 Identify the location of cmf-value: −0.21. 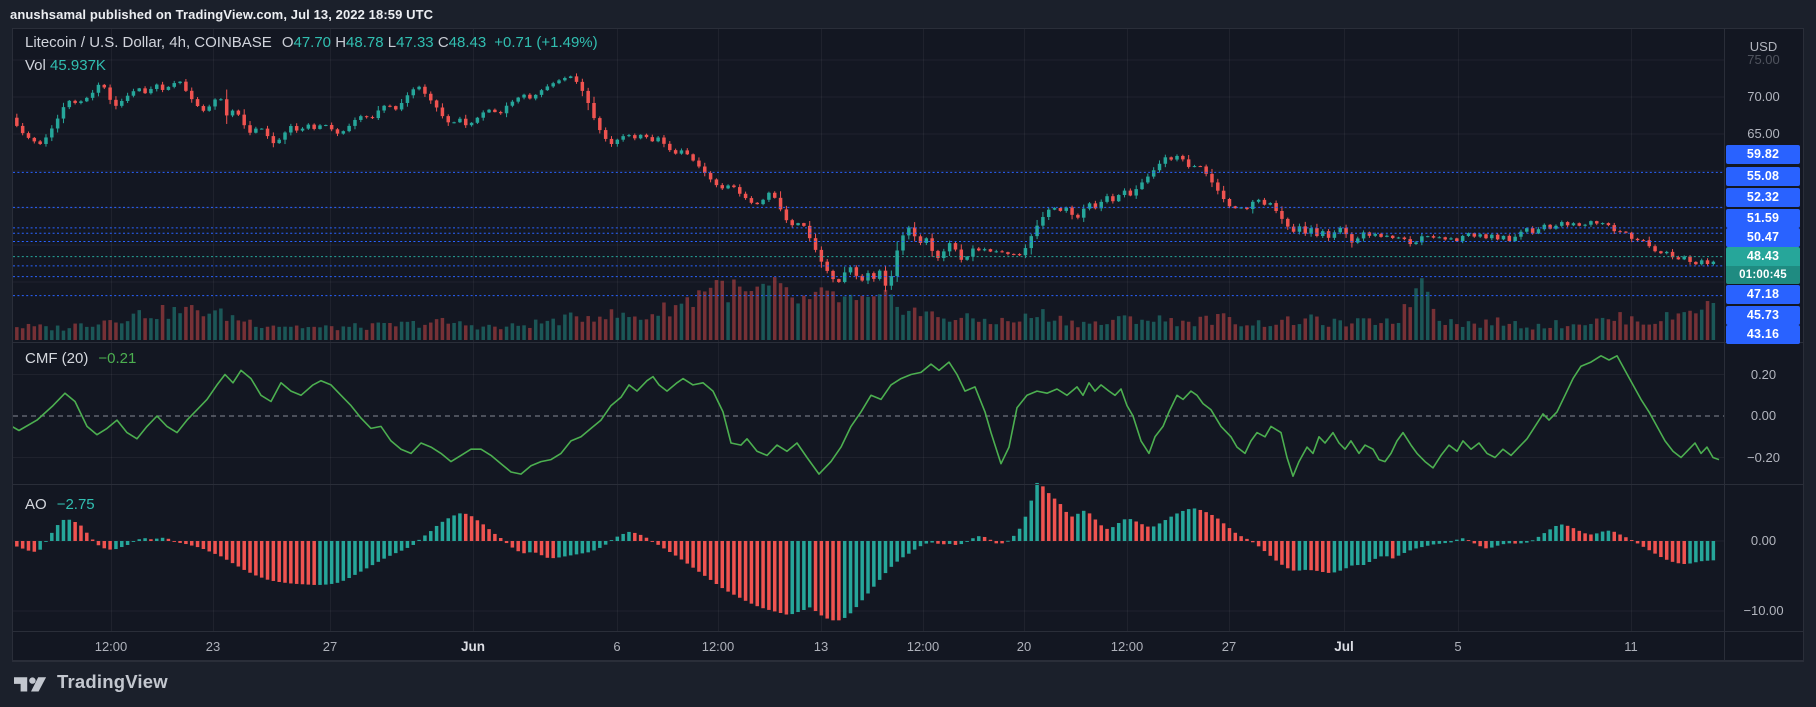
(117, 358).